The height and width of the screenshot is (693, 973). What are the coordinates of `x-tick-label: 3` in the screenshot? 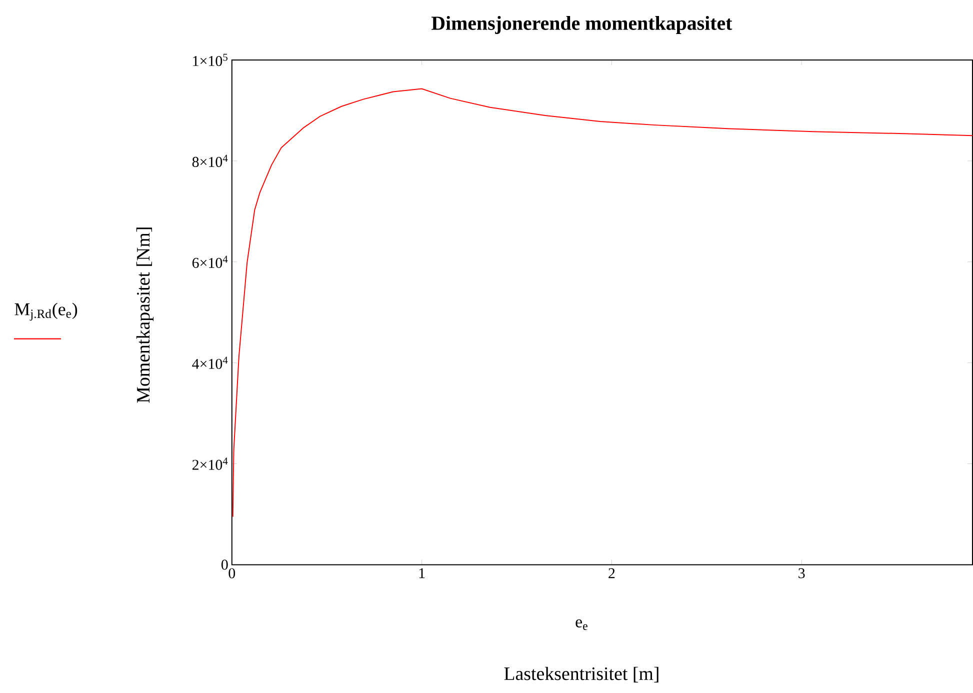 It's located at (801, 573).